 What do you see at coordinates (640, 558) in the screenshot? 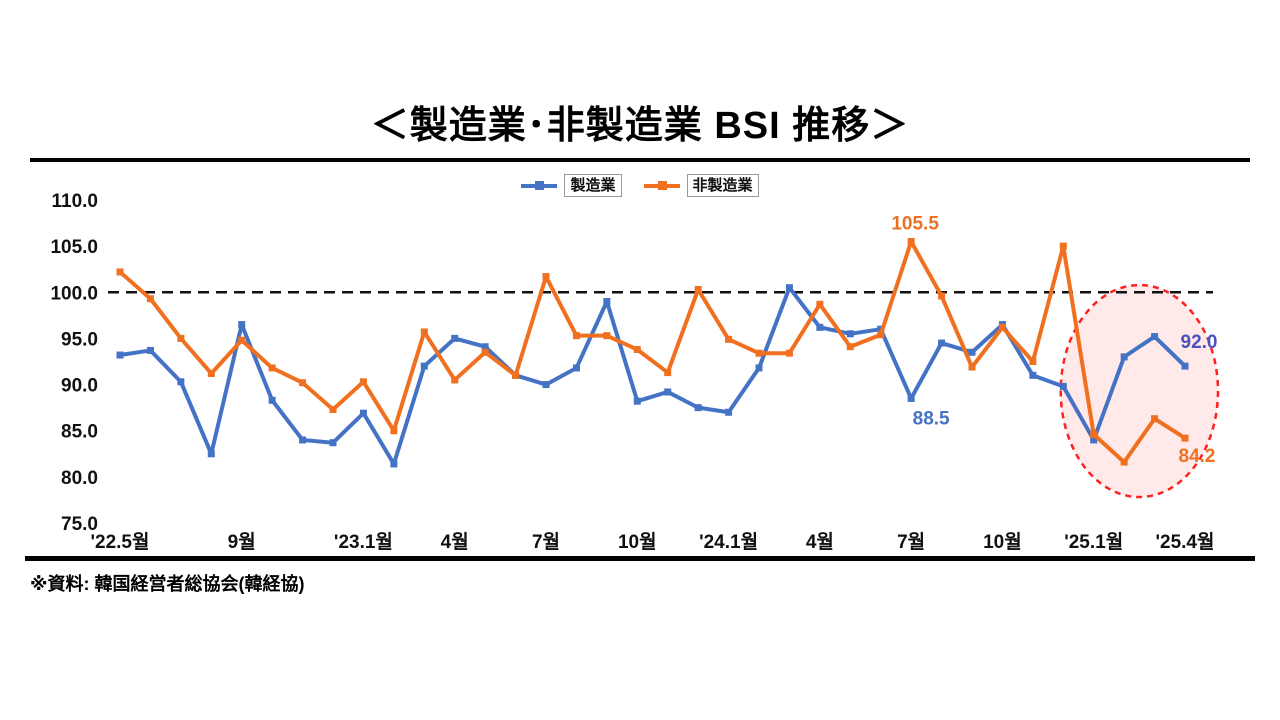
I see `footer-divider` at bounding box center [640, 558].